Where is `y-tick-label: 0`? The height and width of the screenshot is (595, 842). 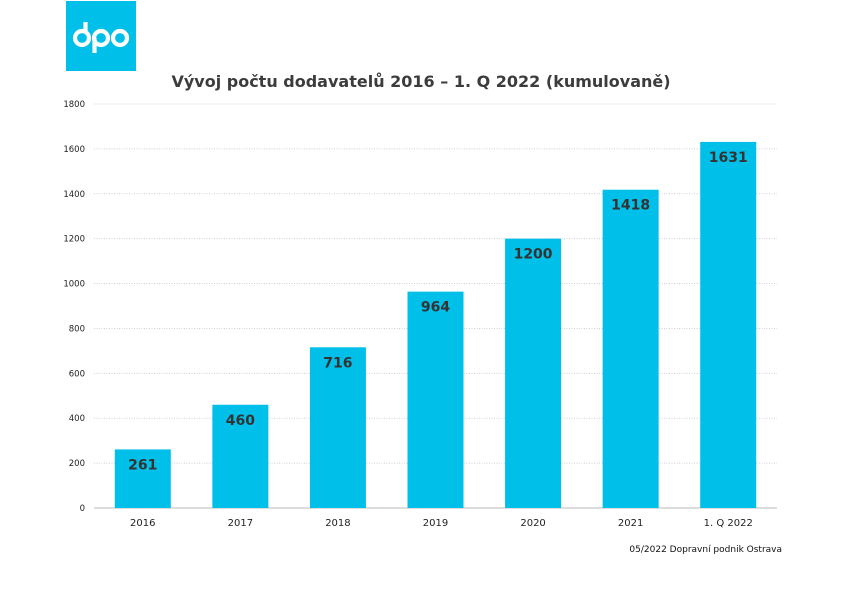 y-tick-label: 0 is located at coordinates (82, 509).